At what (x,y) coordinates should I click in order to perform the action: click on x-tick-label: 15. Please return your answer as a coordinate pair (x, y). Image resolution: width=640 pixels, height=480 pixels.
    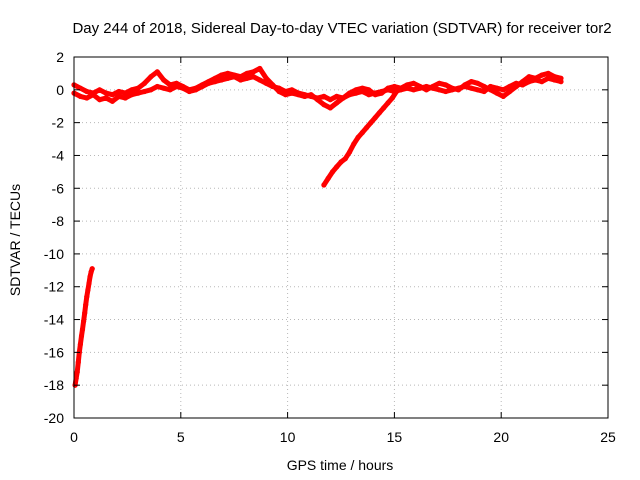
    Looking at the image, I should click on (395, 437).